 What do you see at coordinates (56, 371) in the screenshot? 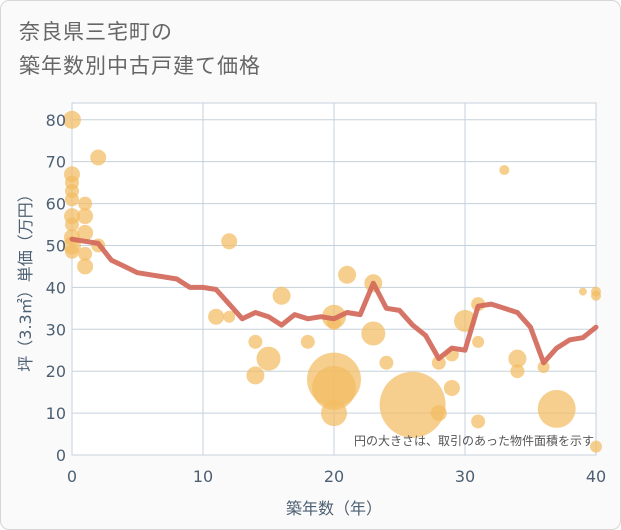
I see `y-tick-label: 20` at bounding box center [56, 371].